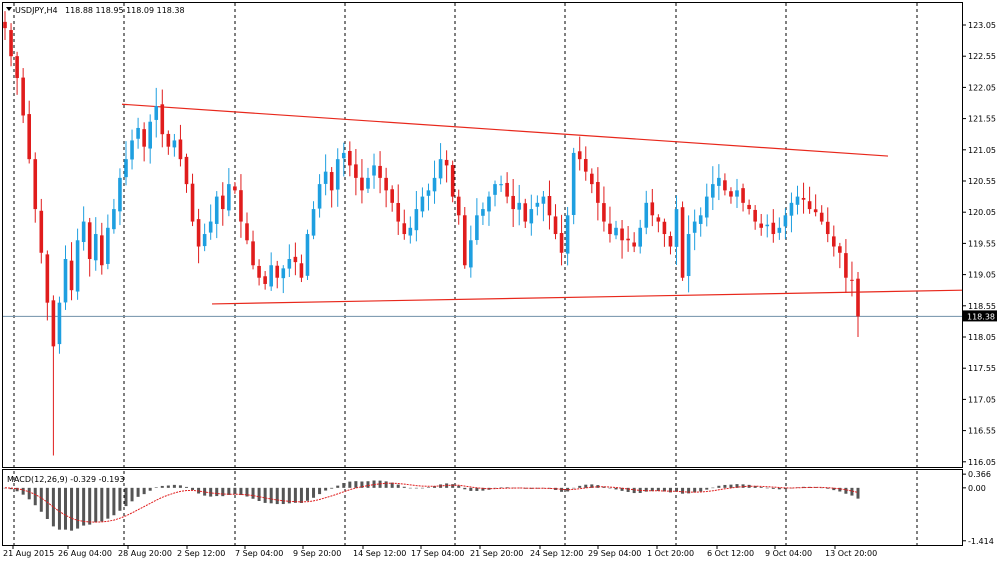 This screenshot has height=561, width=1000. Describe the element at coordinates (9, 9) in the screenshot. I see `dropdown-triangle-icon` at that location.